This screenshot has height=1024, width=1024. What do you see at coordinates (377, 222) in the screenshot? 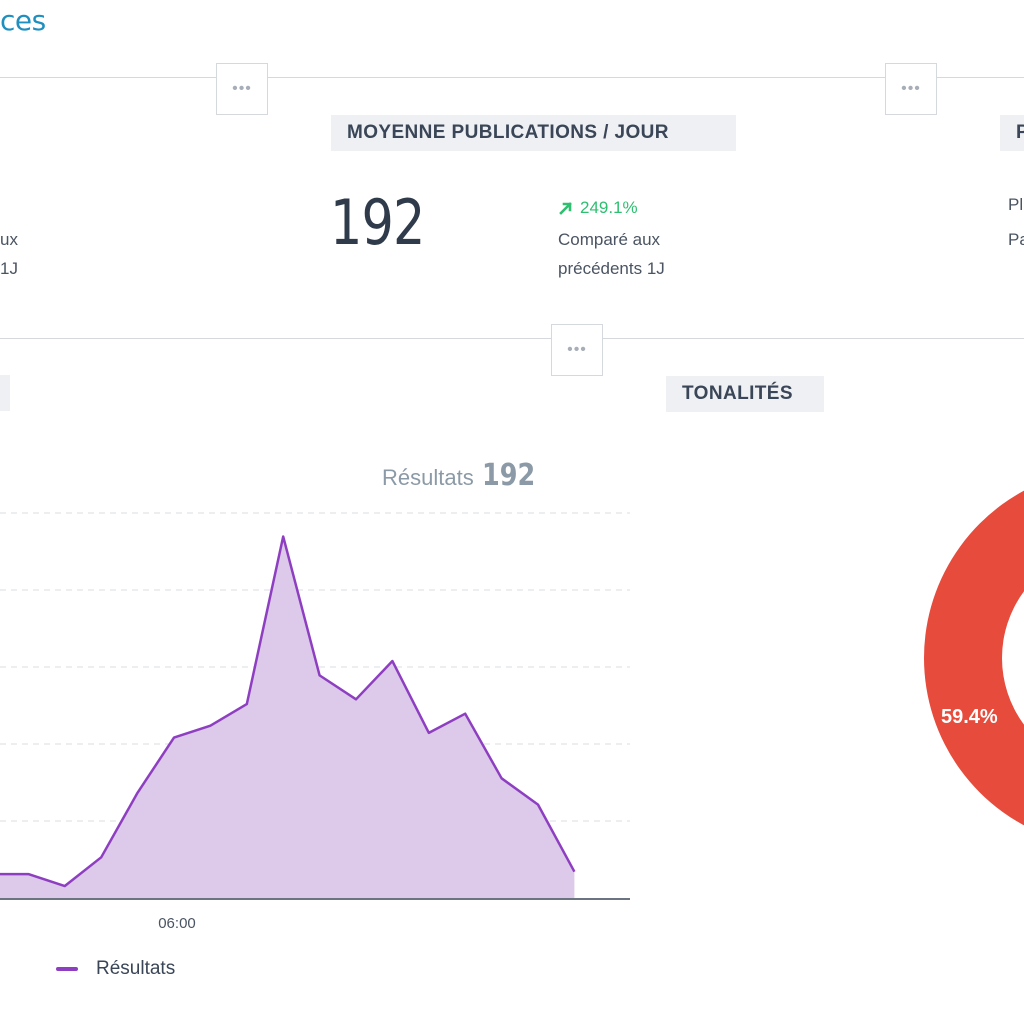
I see `avg-posts-value: 192` at bounding box center [377, 222].